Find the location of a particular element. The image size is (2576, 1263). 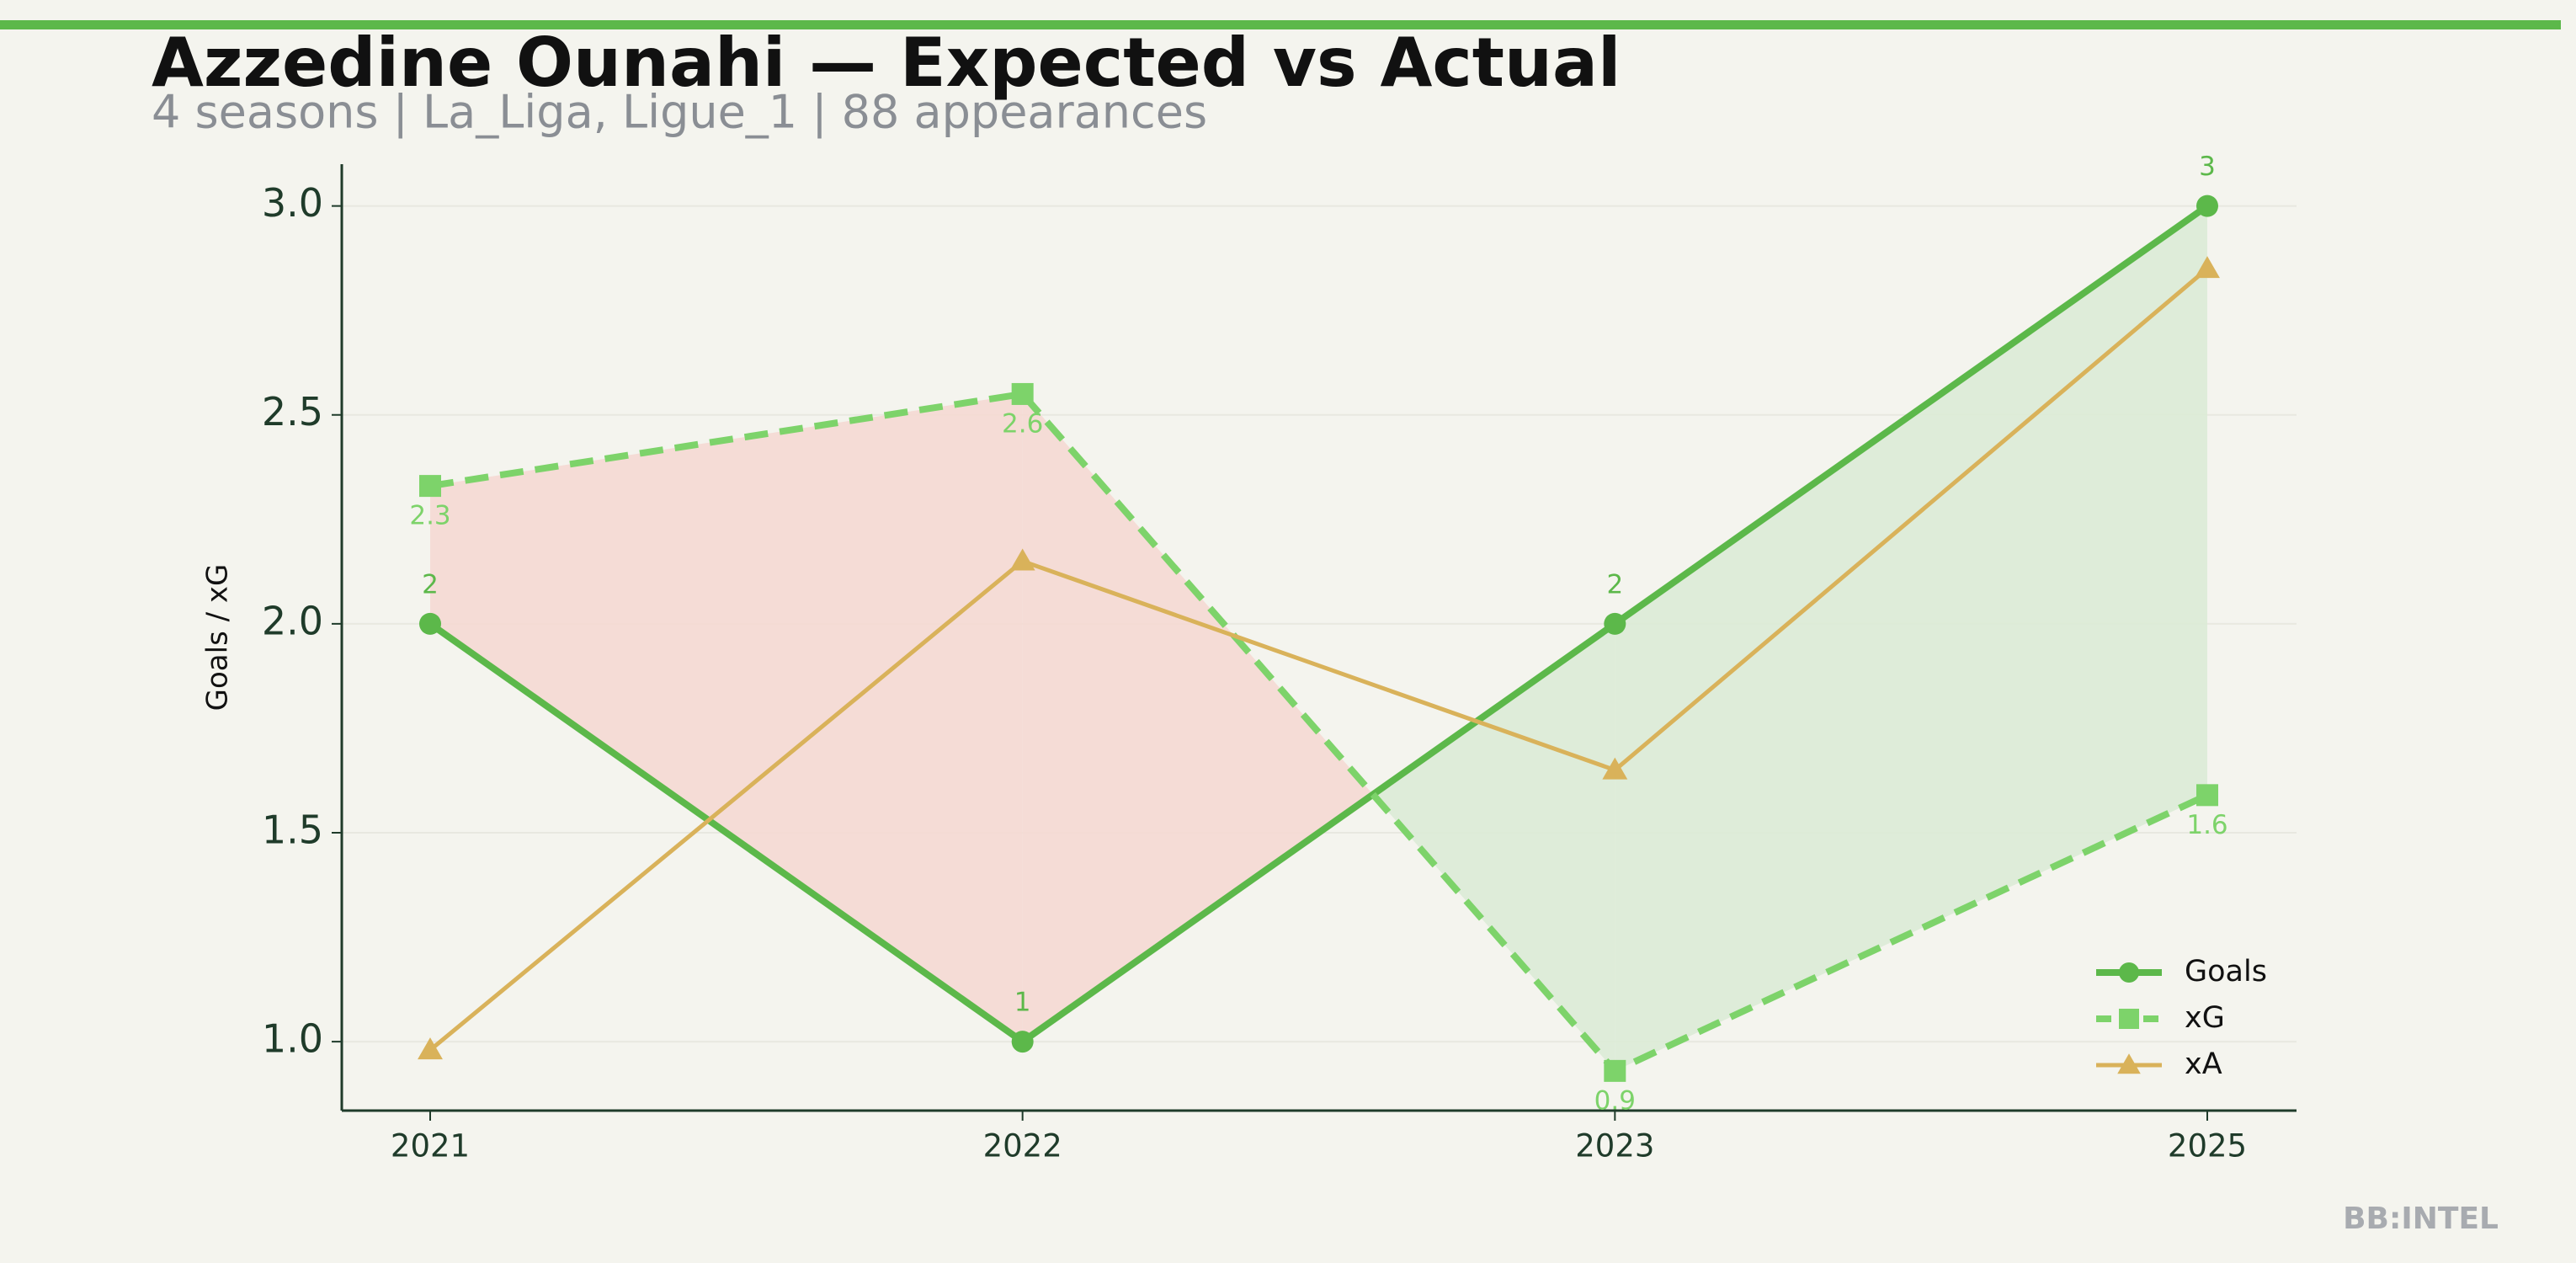

y-tick-label: 2.0 is located at coordinates (292, 620).